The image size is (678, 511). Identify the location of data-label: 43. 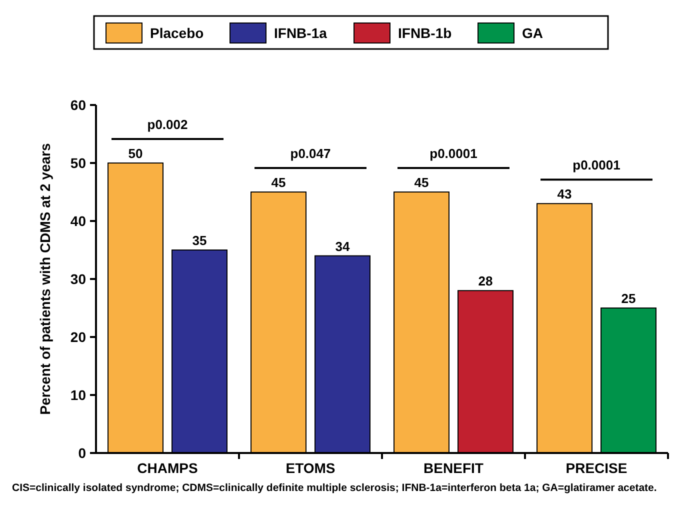
(564, 194).